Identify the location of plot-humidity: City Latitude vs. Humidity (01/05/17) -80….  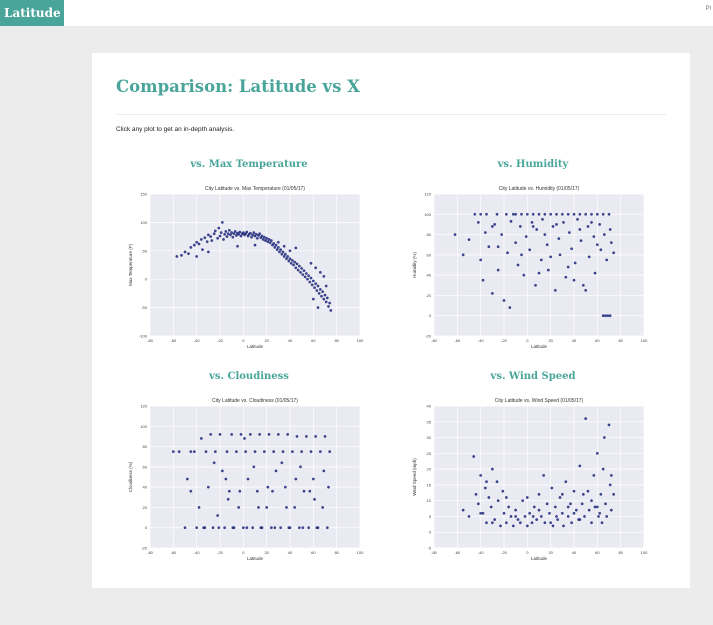
(527, 269).